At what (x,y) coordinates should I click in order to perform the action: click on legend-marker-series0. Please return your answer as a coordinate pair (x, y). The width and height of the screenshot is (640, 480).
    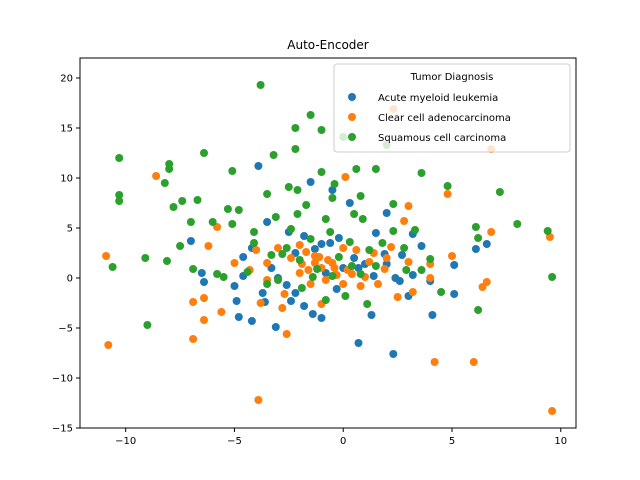
    Looking at the image, I should click on (352, 97).